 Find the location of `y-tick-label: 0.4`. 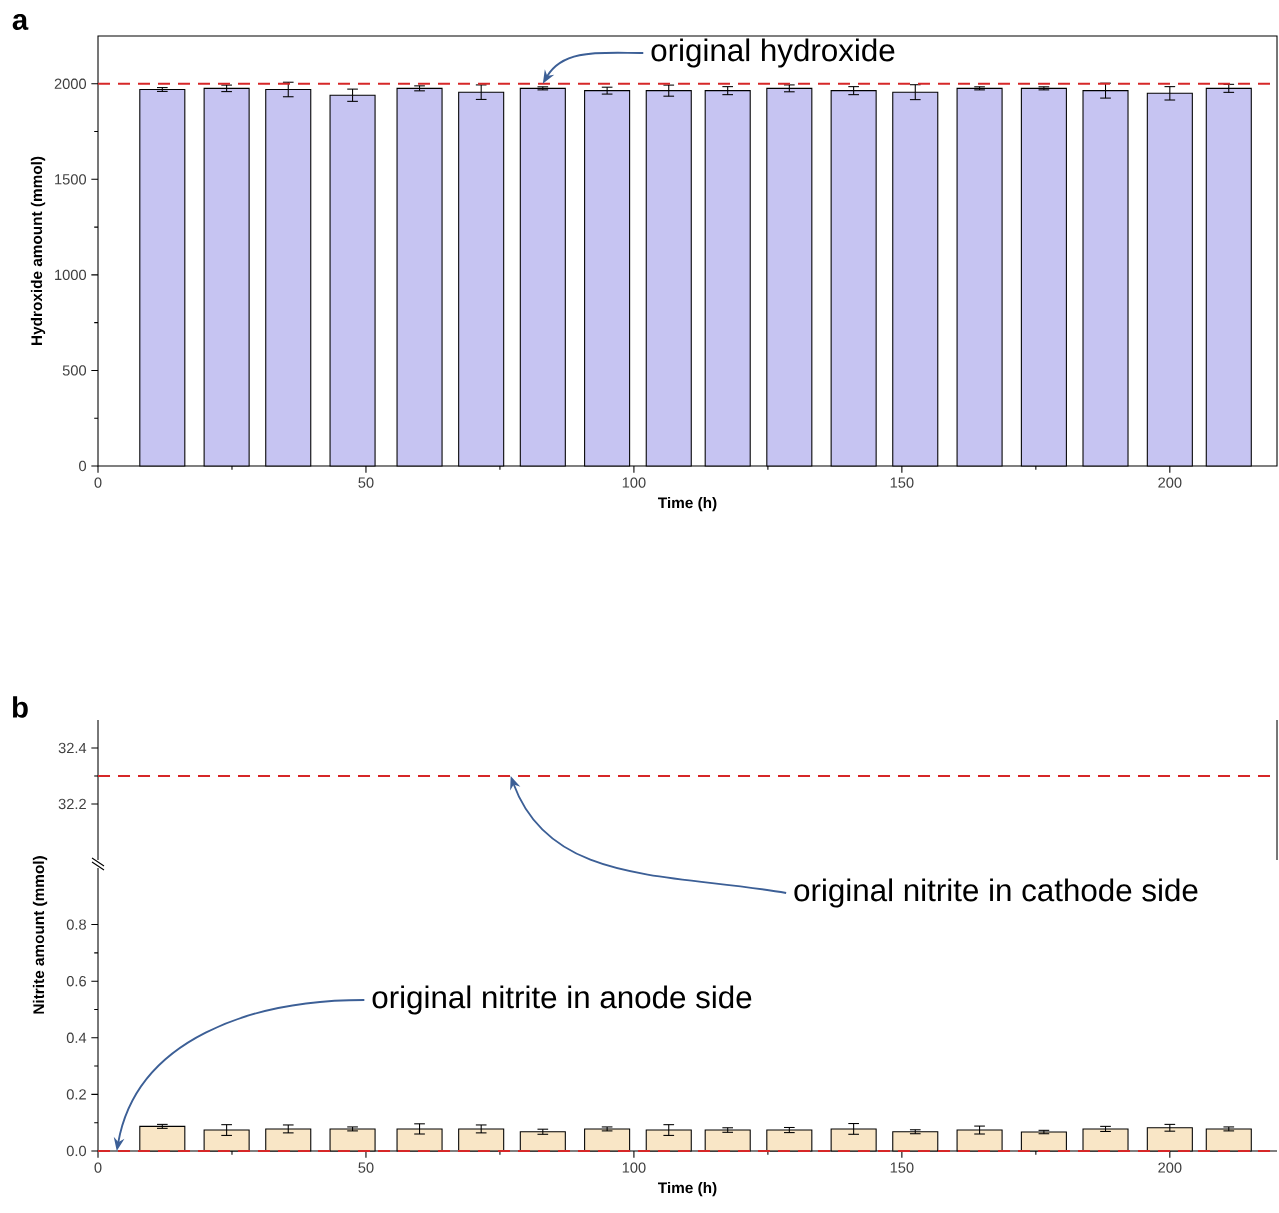

y-tick-label: 0.4 is located at coordinates (76, 1037).